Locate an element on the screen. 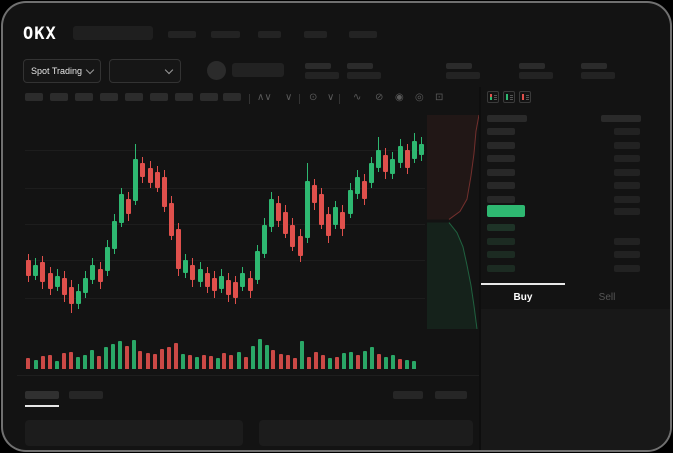  chart-settings-icon: ◎ is located at coordinates (419, 97).